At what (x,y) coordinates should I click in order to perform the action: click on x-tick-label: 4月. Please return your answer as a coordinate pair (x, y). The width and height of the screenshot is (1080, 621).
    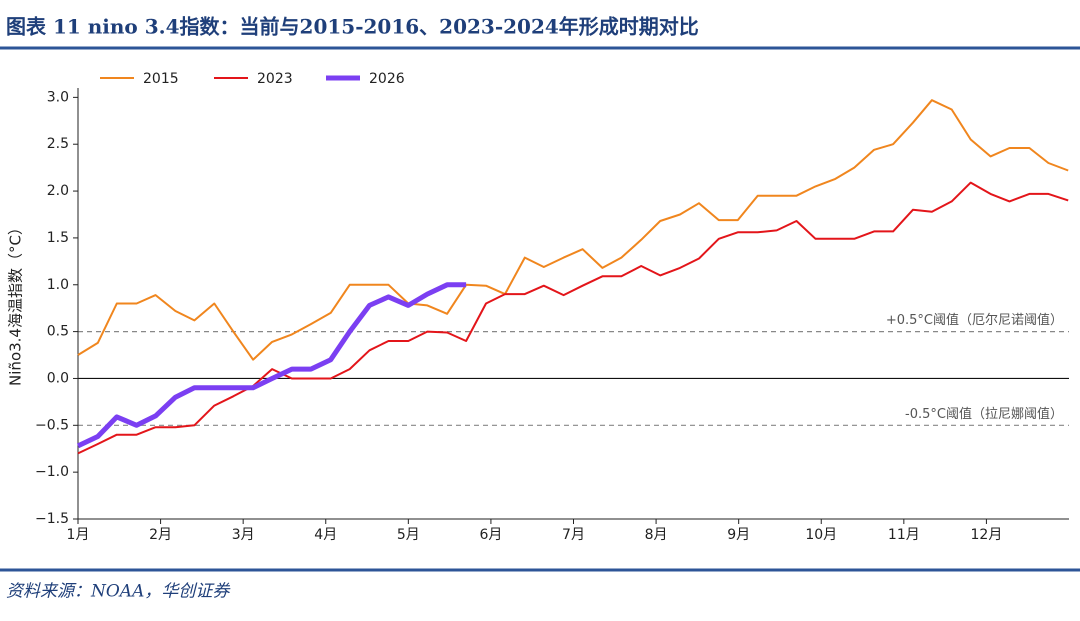
    Looking at the image, I should click on (325, 535).